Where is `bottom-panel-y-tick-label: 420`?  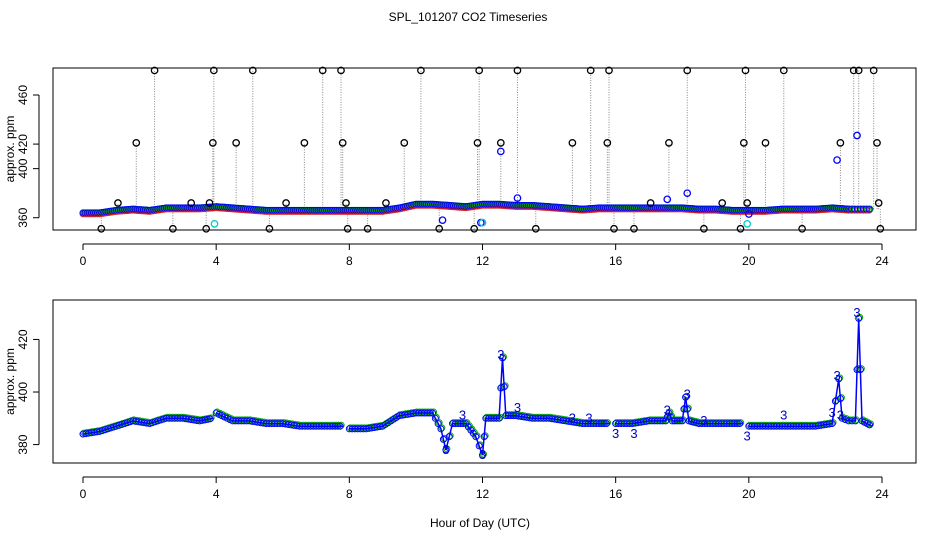 bottom-panel-y-tick-label: 420 is located at coordinates (23, 339).